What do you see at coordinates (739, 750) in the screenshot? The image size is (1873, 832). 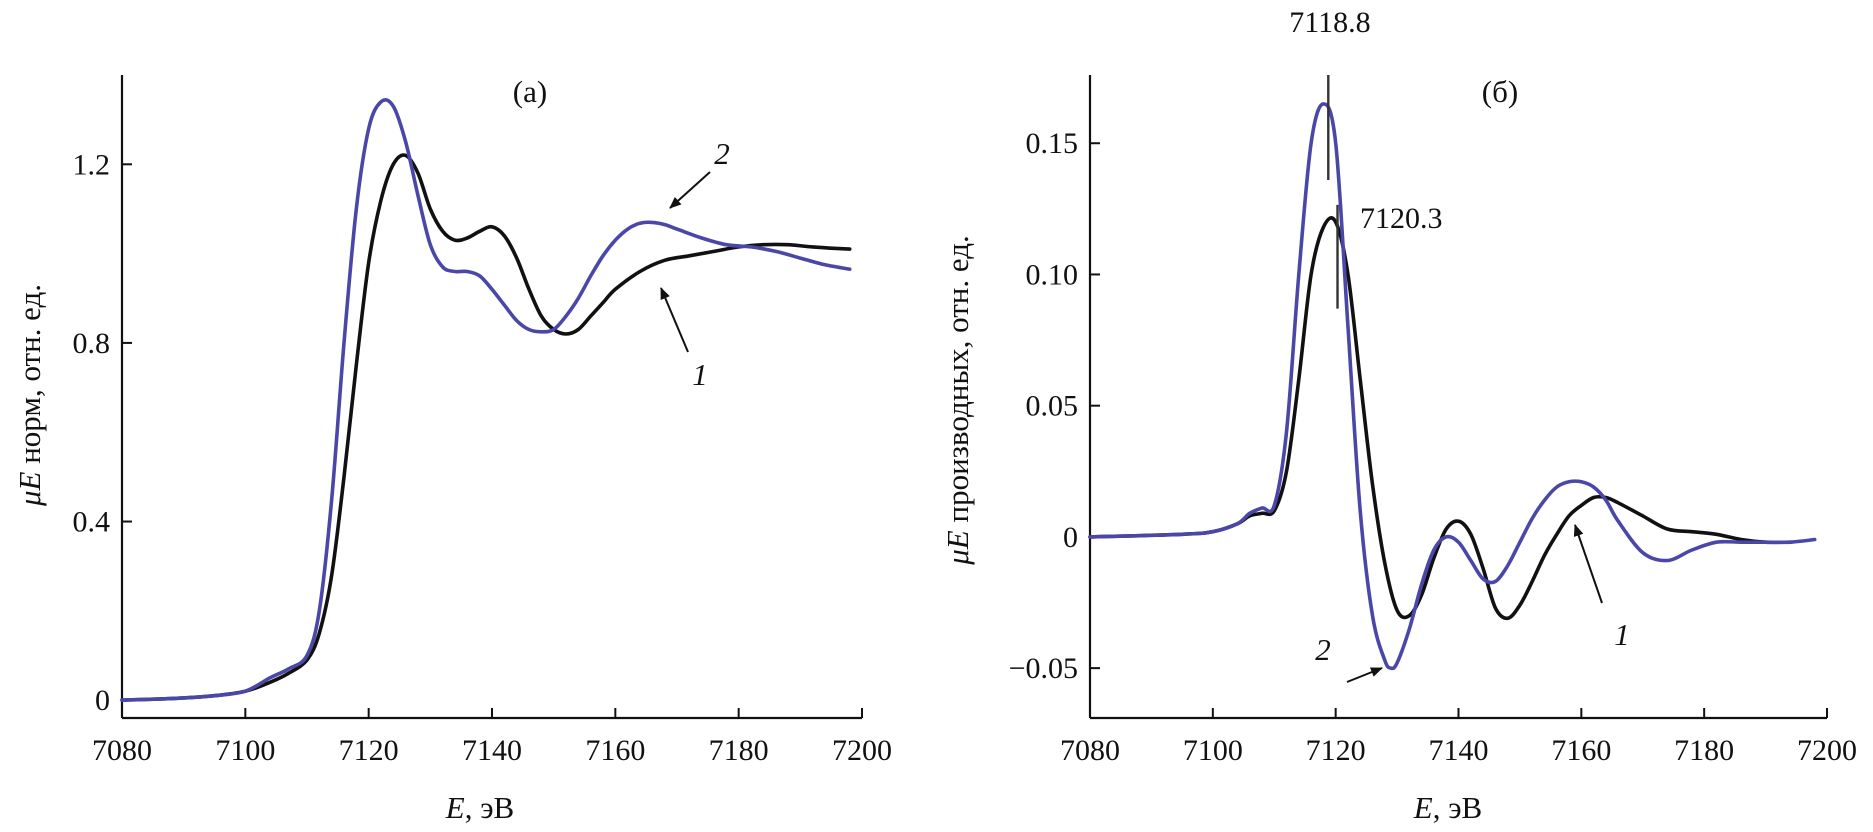 I see `x-tick-label-a-7180: 7180` at bounding box center [739, 750].